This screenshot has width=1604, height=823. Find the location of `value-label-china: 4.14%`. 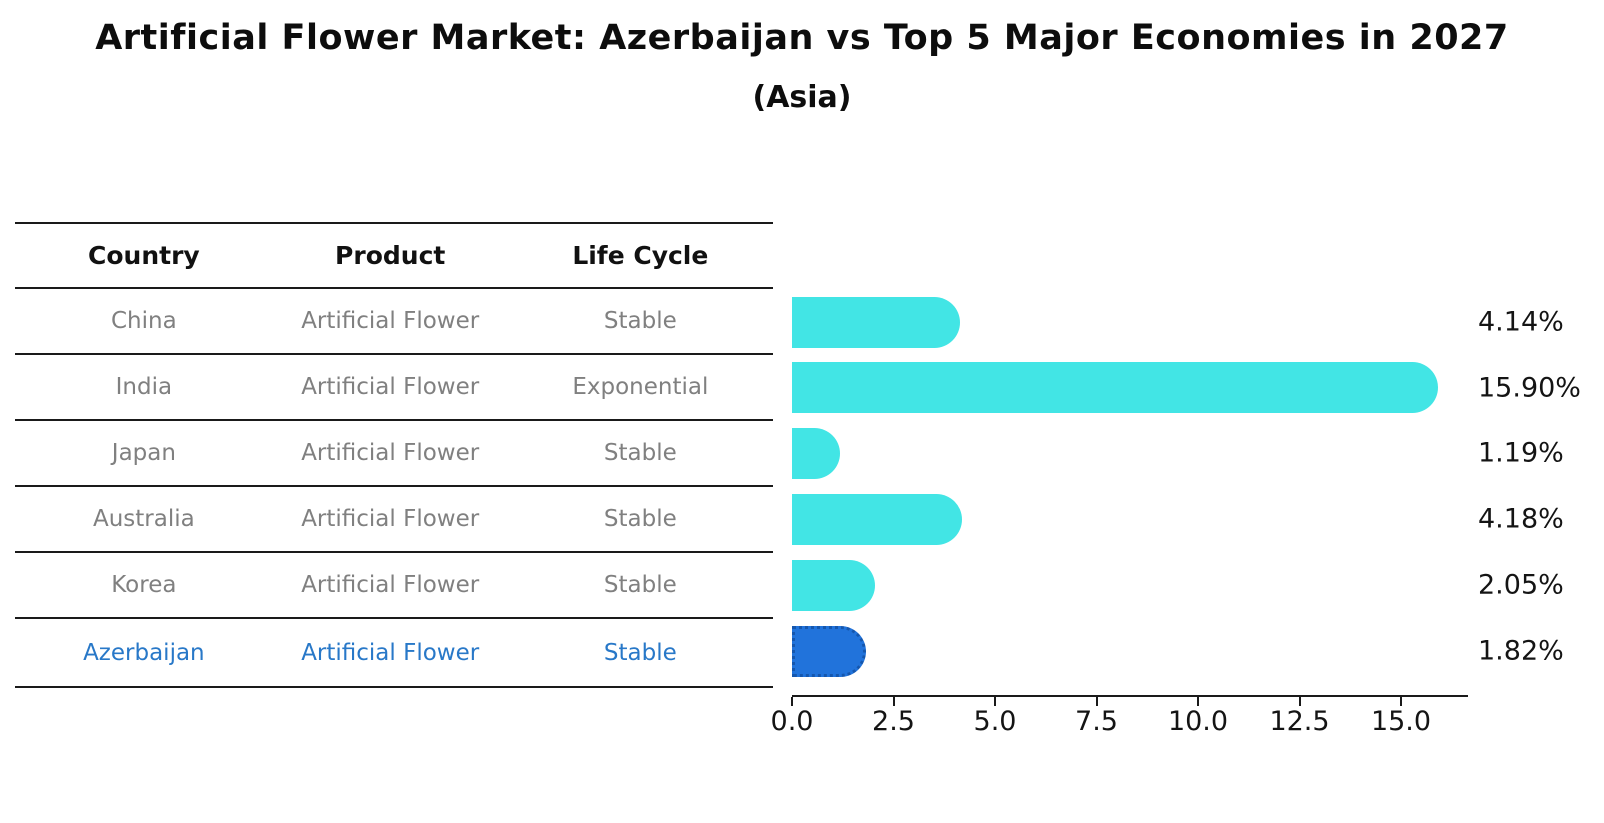

value-label-china: 4.14% is located at coordinates (1521, 322).